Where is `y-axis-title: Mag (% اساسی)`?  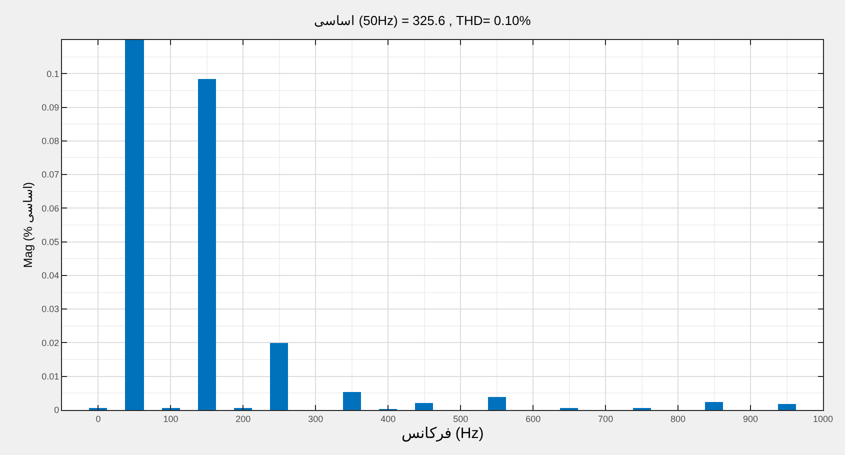 y-axis-title: Mag (% اساسی) is located at coordinates (27, 225).